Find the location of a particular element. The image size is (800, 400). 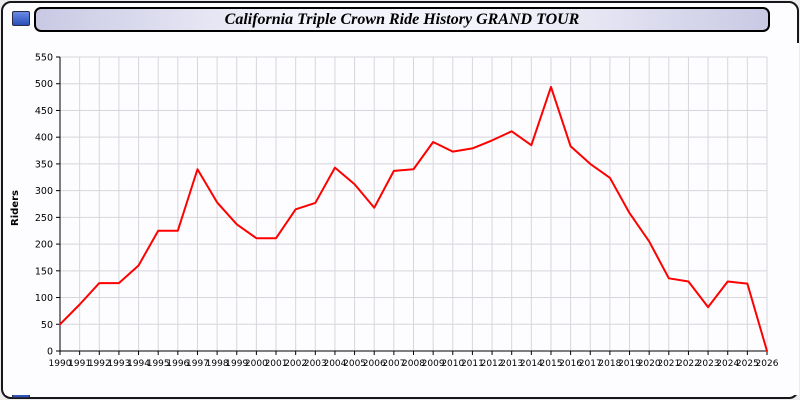

svg-text: 2000 is located at coordinates (256, 364).